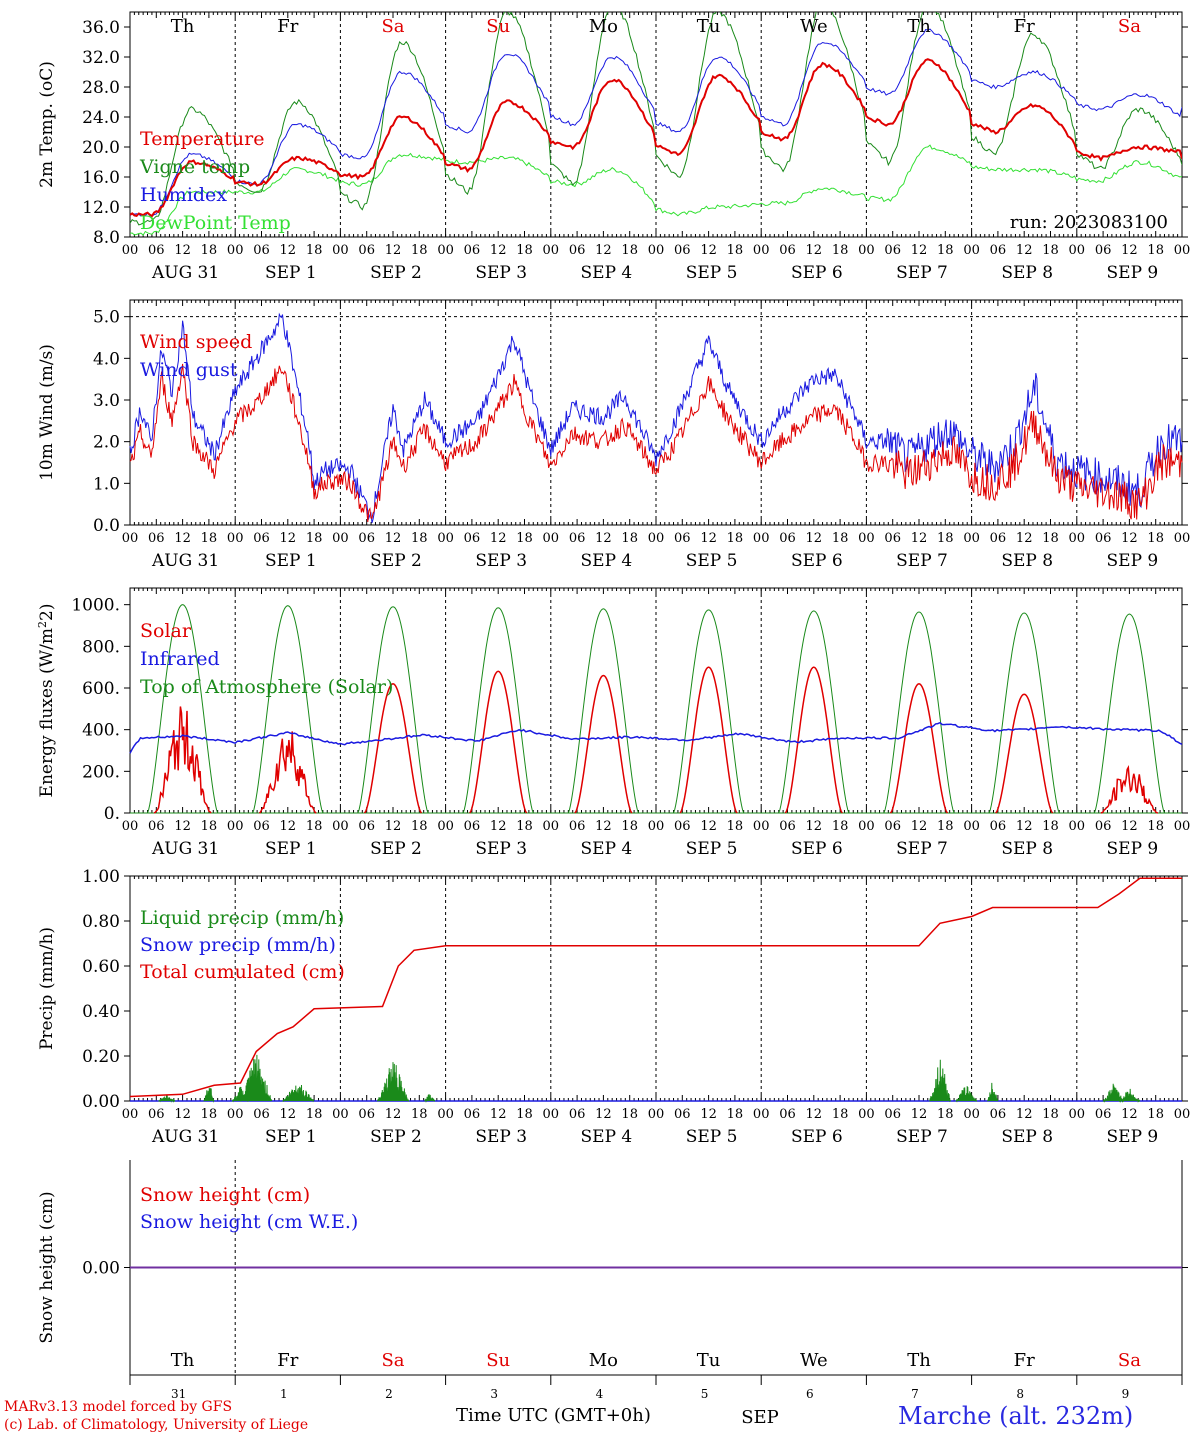  Describe the element at coordinates (607, 849) in the screenshot. I see `date-label: SEP 4` at that location.